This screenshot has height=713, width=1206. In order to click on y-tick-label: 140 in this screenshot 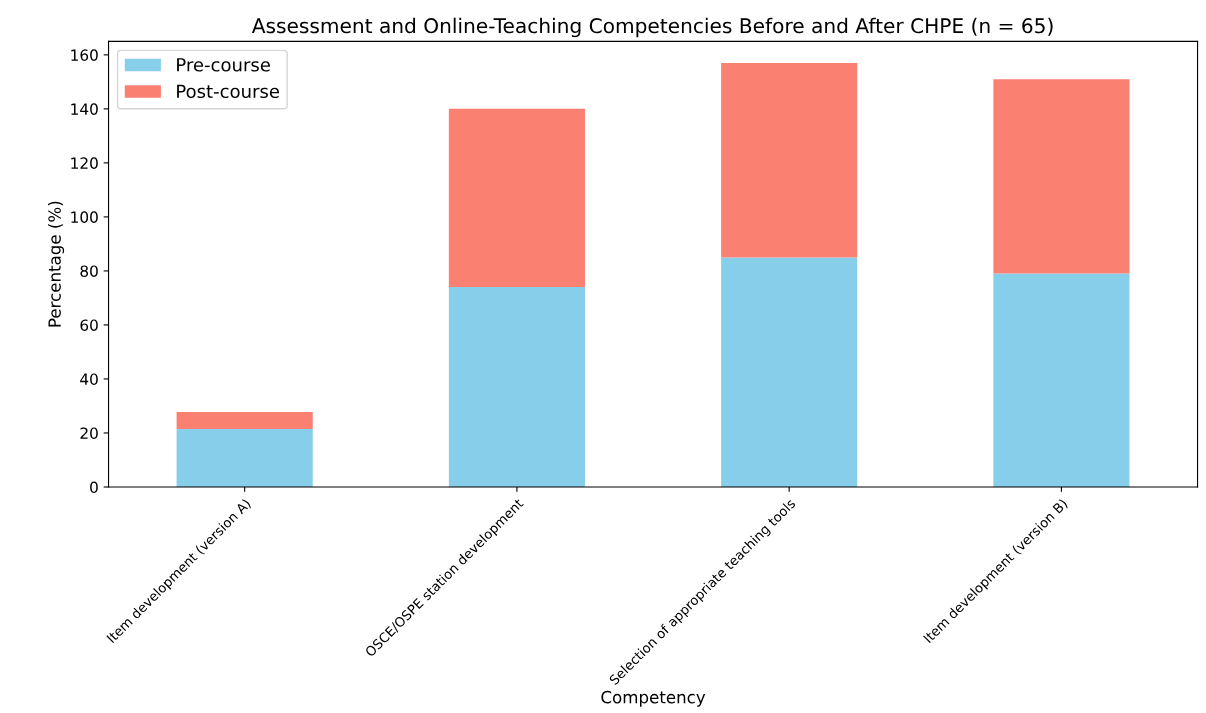, I will do `click(84, 109)`.